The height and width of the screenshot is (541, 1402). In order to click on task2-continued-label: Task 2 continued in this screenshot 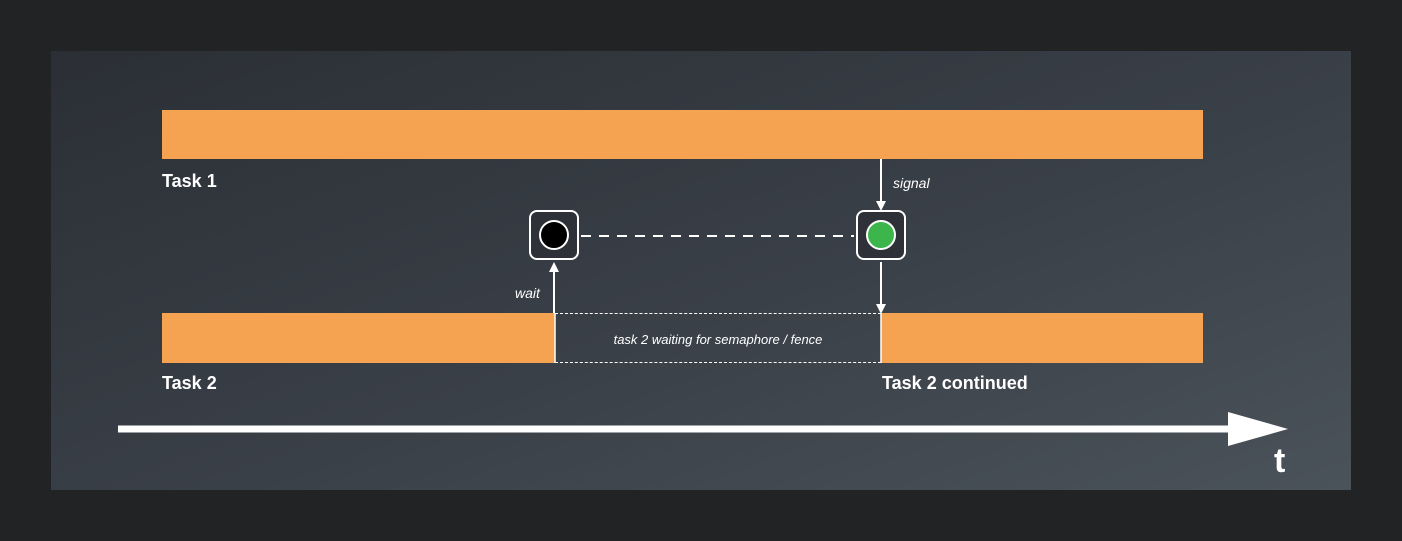, I will do `click(955, 383)`.